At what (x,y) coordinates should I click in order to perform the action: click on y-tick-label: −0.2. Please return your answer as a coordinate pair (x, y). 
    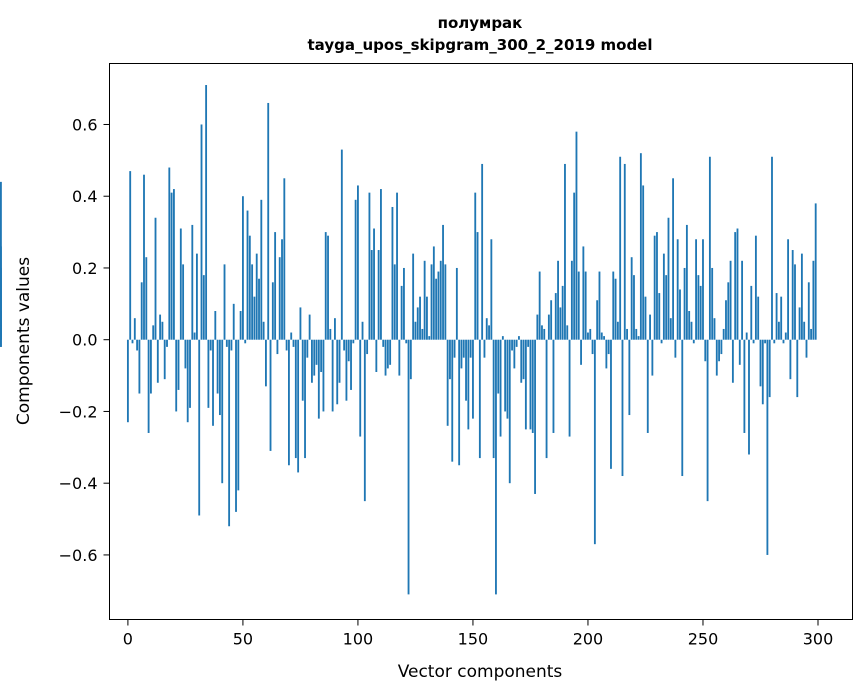
    Looking at the image, I should click on (78, 411).